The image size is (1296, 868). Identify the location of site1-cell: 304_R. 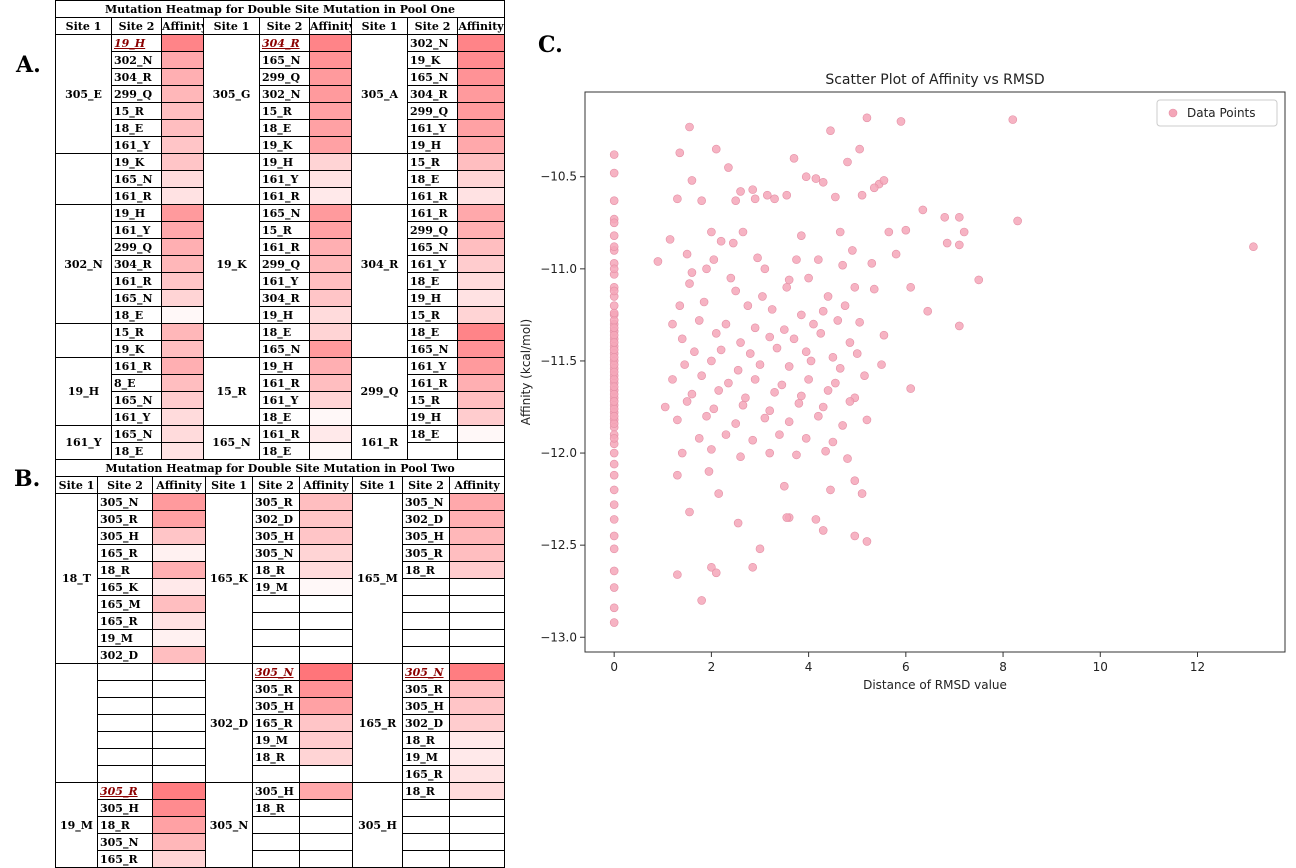
(379, 264).